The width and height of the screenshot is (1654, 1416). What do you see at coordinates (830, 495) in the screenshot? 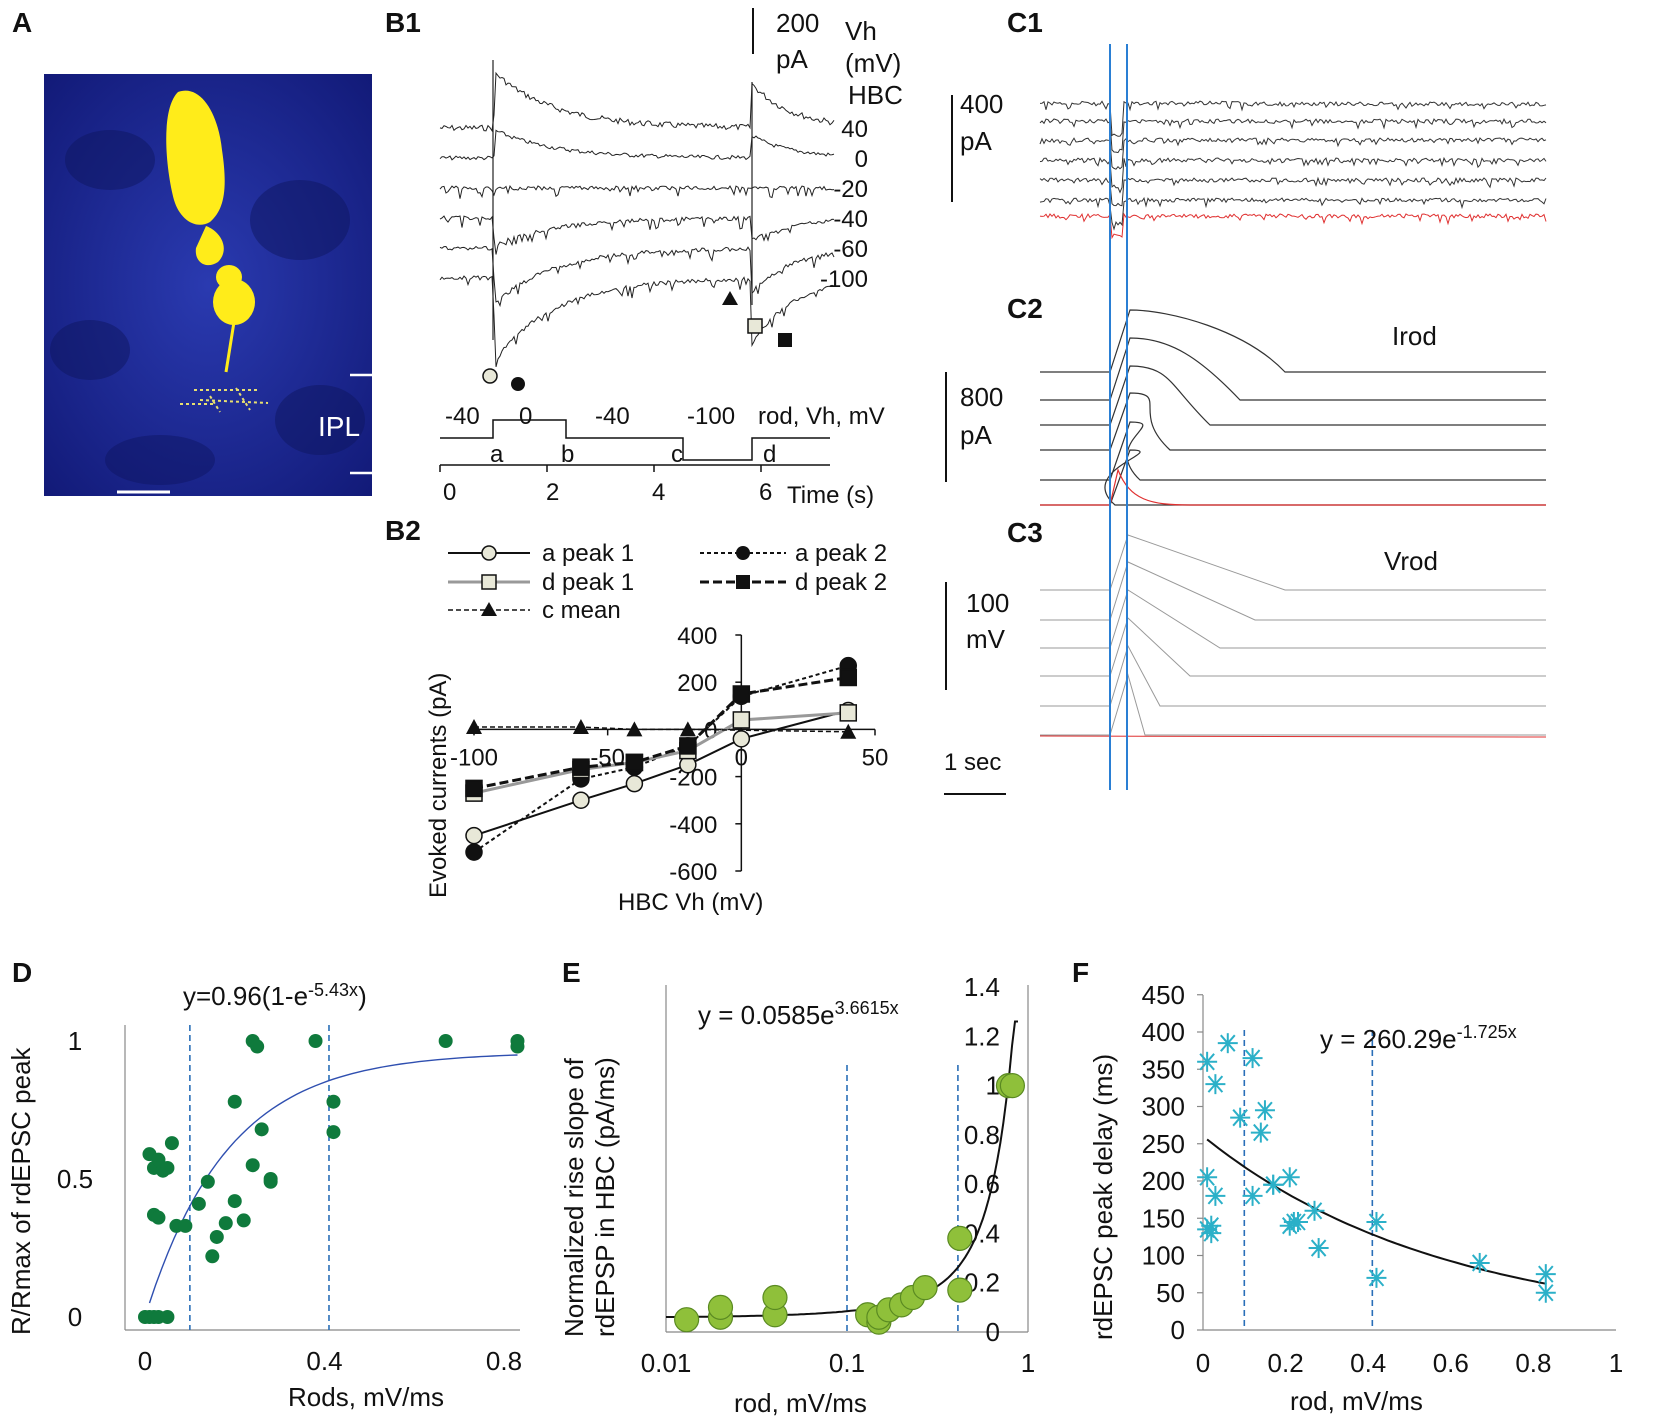
I see `time-label: Time (s)` at bounding box center [830, 495].